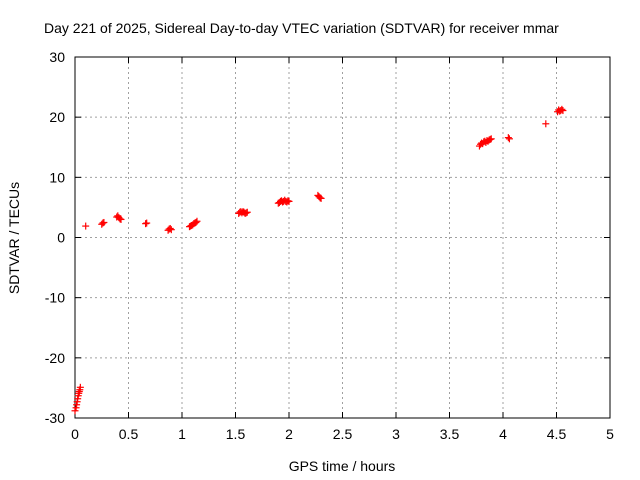 The height and width of the screenshot is (480, 640). Describe the element at coordinates (55, 298) in the screenshot. I see `y-tick-label: -10` at that location.